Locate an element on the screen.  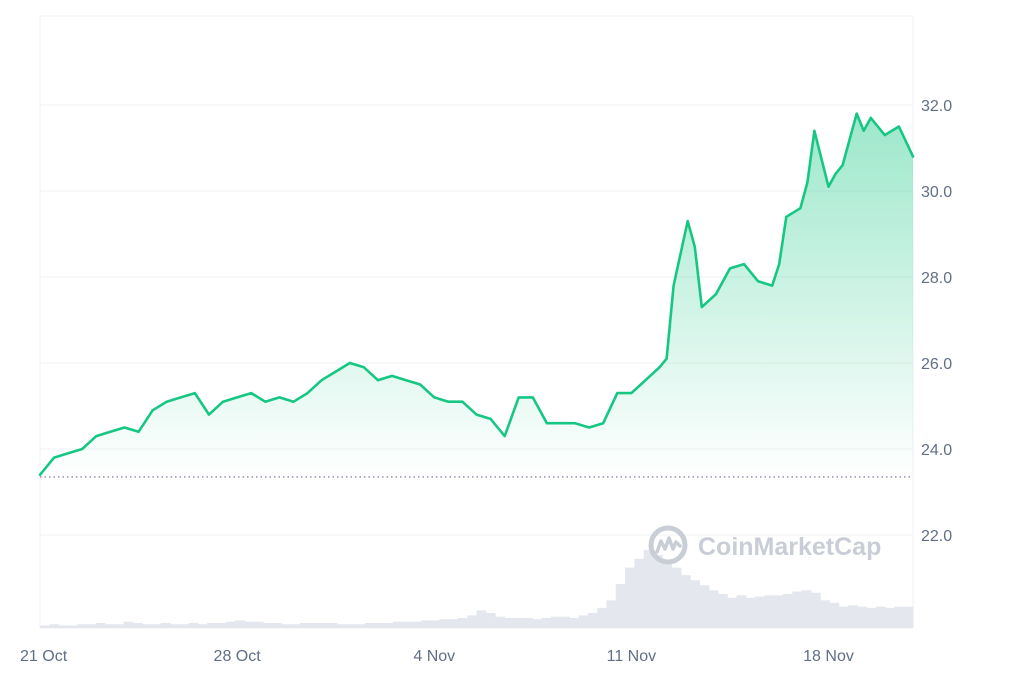
y-tick-label: 32.0 is located at coordinates (936, 106).